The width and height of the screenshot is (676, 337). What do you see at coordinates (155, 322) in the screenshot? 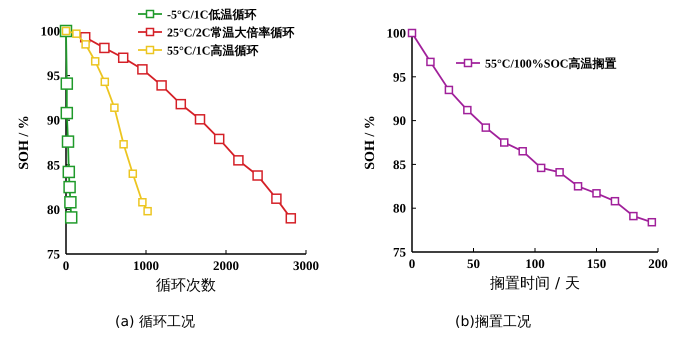
I see `text: (a) 循环工况` at bounding box center [155, 322].